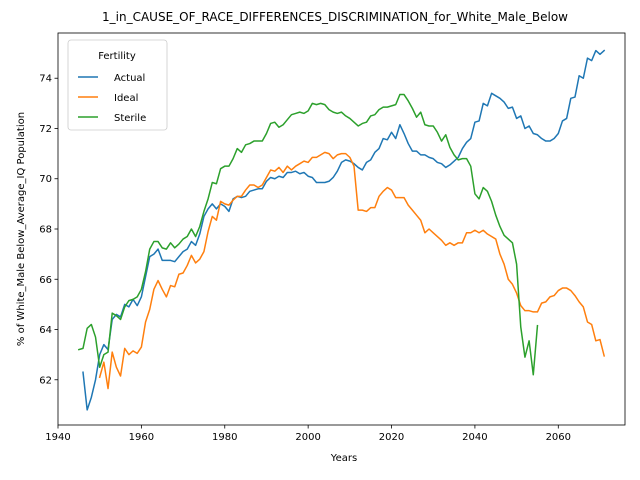  Describe the element at coordinates (391, 437) in the screenshot. I see `x-tick-label: 2020` at that location.